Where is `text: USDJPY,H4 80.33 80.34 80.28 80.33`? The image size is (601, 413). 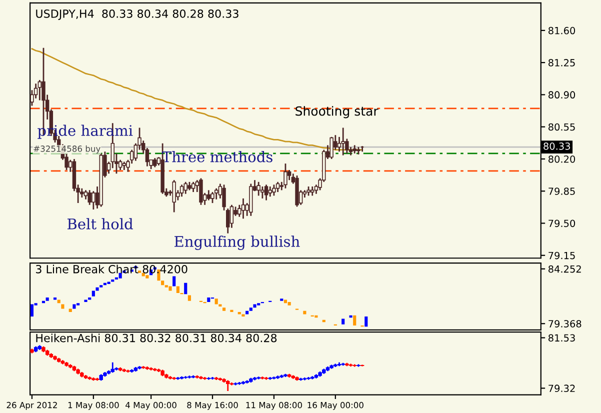
text: USDJPY,H4 80.33 80.34 80.28 80.33 is located at coordinates (137, 14).